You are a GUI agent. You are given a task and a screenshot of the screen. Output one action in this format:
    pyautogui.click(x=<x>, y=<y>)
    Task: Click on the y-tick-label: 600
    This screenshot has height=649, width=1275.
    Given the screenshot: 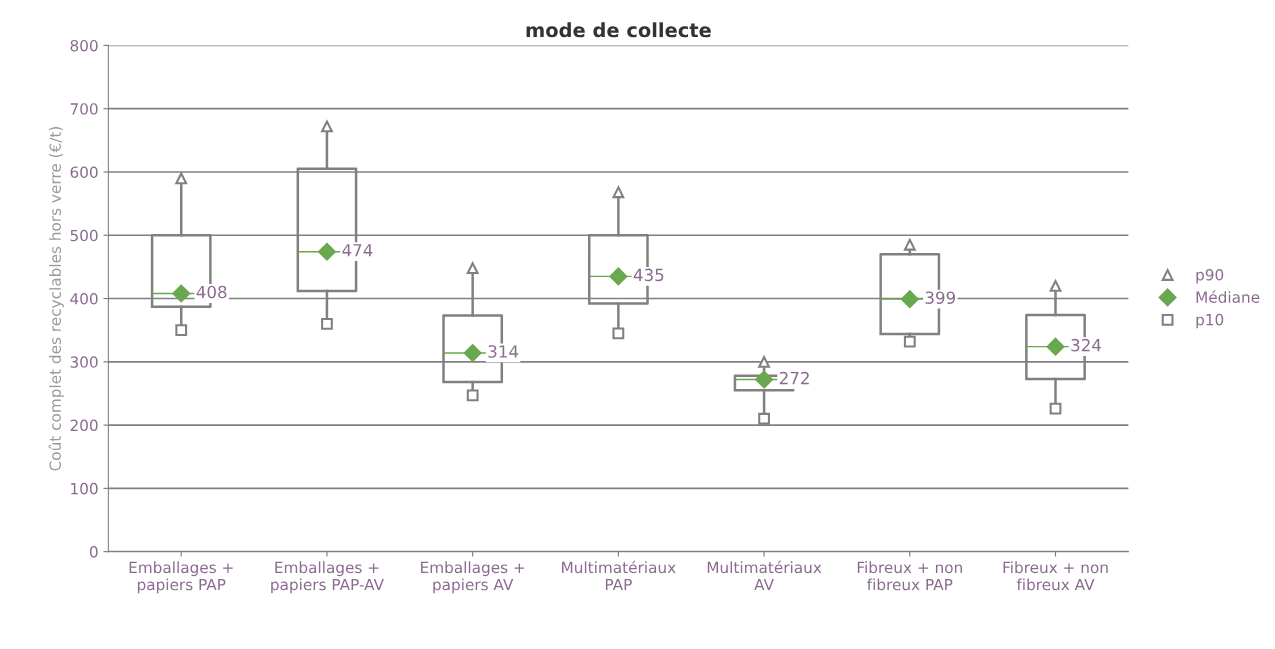 What is the action you would take?
    pyautogui.click(x=84, y=172)
    